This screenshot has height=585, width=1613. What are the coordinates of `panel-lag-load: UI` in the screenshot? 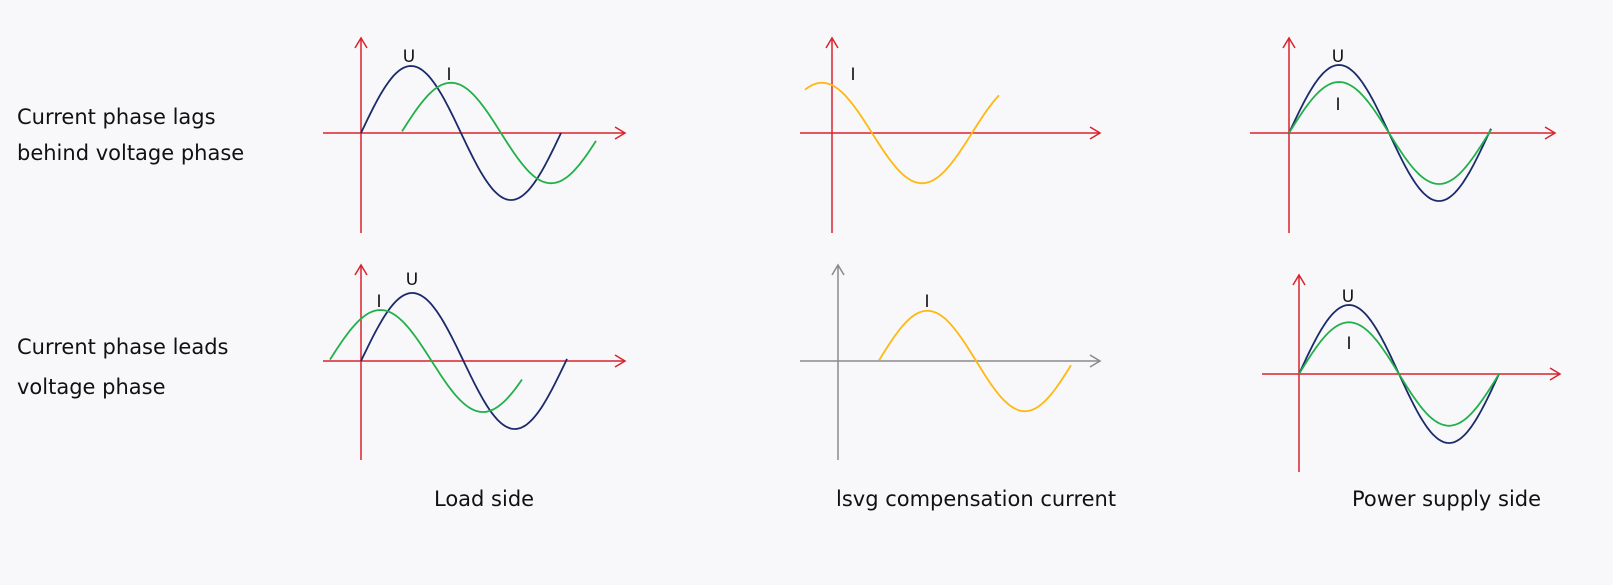 It's located at (475, 134).